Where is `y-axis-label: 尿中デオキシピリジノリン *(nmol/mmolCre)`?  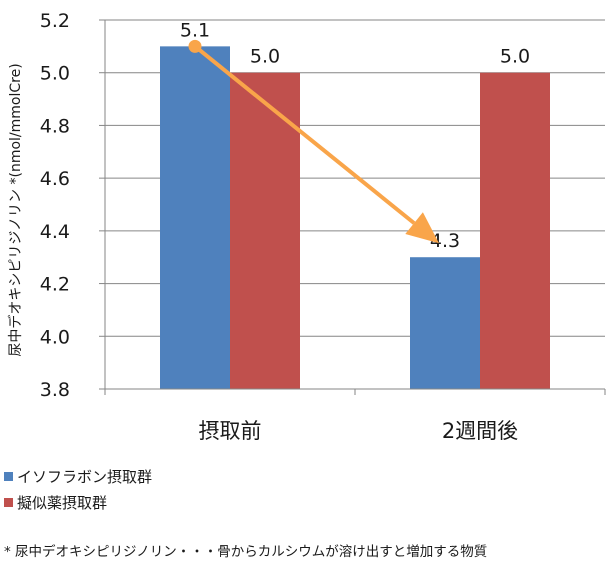 y-axis-label: 尿中デオキシピリジノリン *(nmol/mmolCre) is located at coordinates (15, 209).